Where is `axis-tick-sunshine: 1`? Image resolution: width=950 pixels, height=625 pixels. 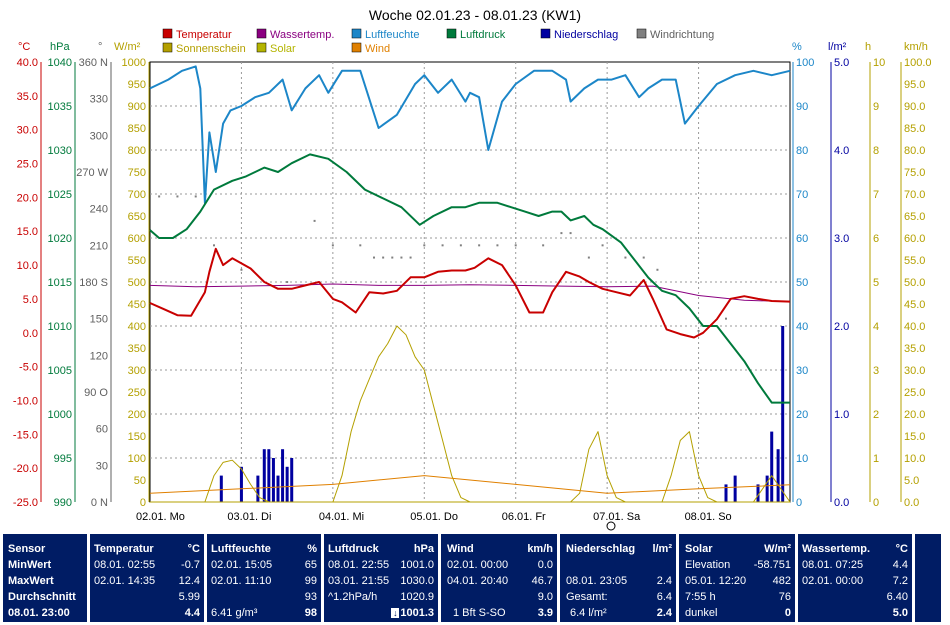 axis-tick-sunshine: 1 is located at coordinates (876, 459).